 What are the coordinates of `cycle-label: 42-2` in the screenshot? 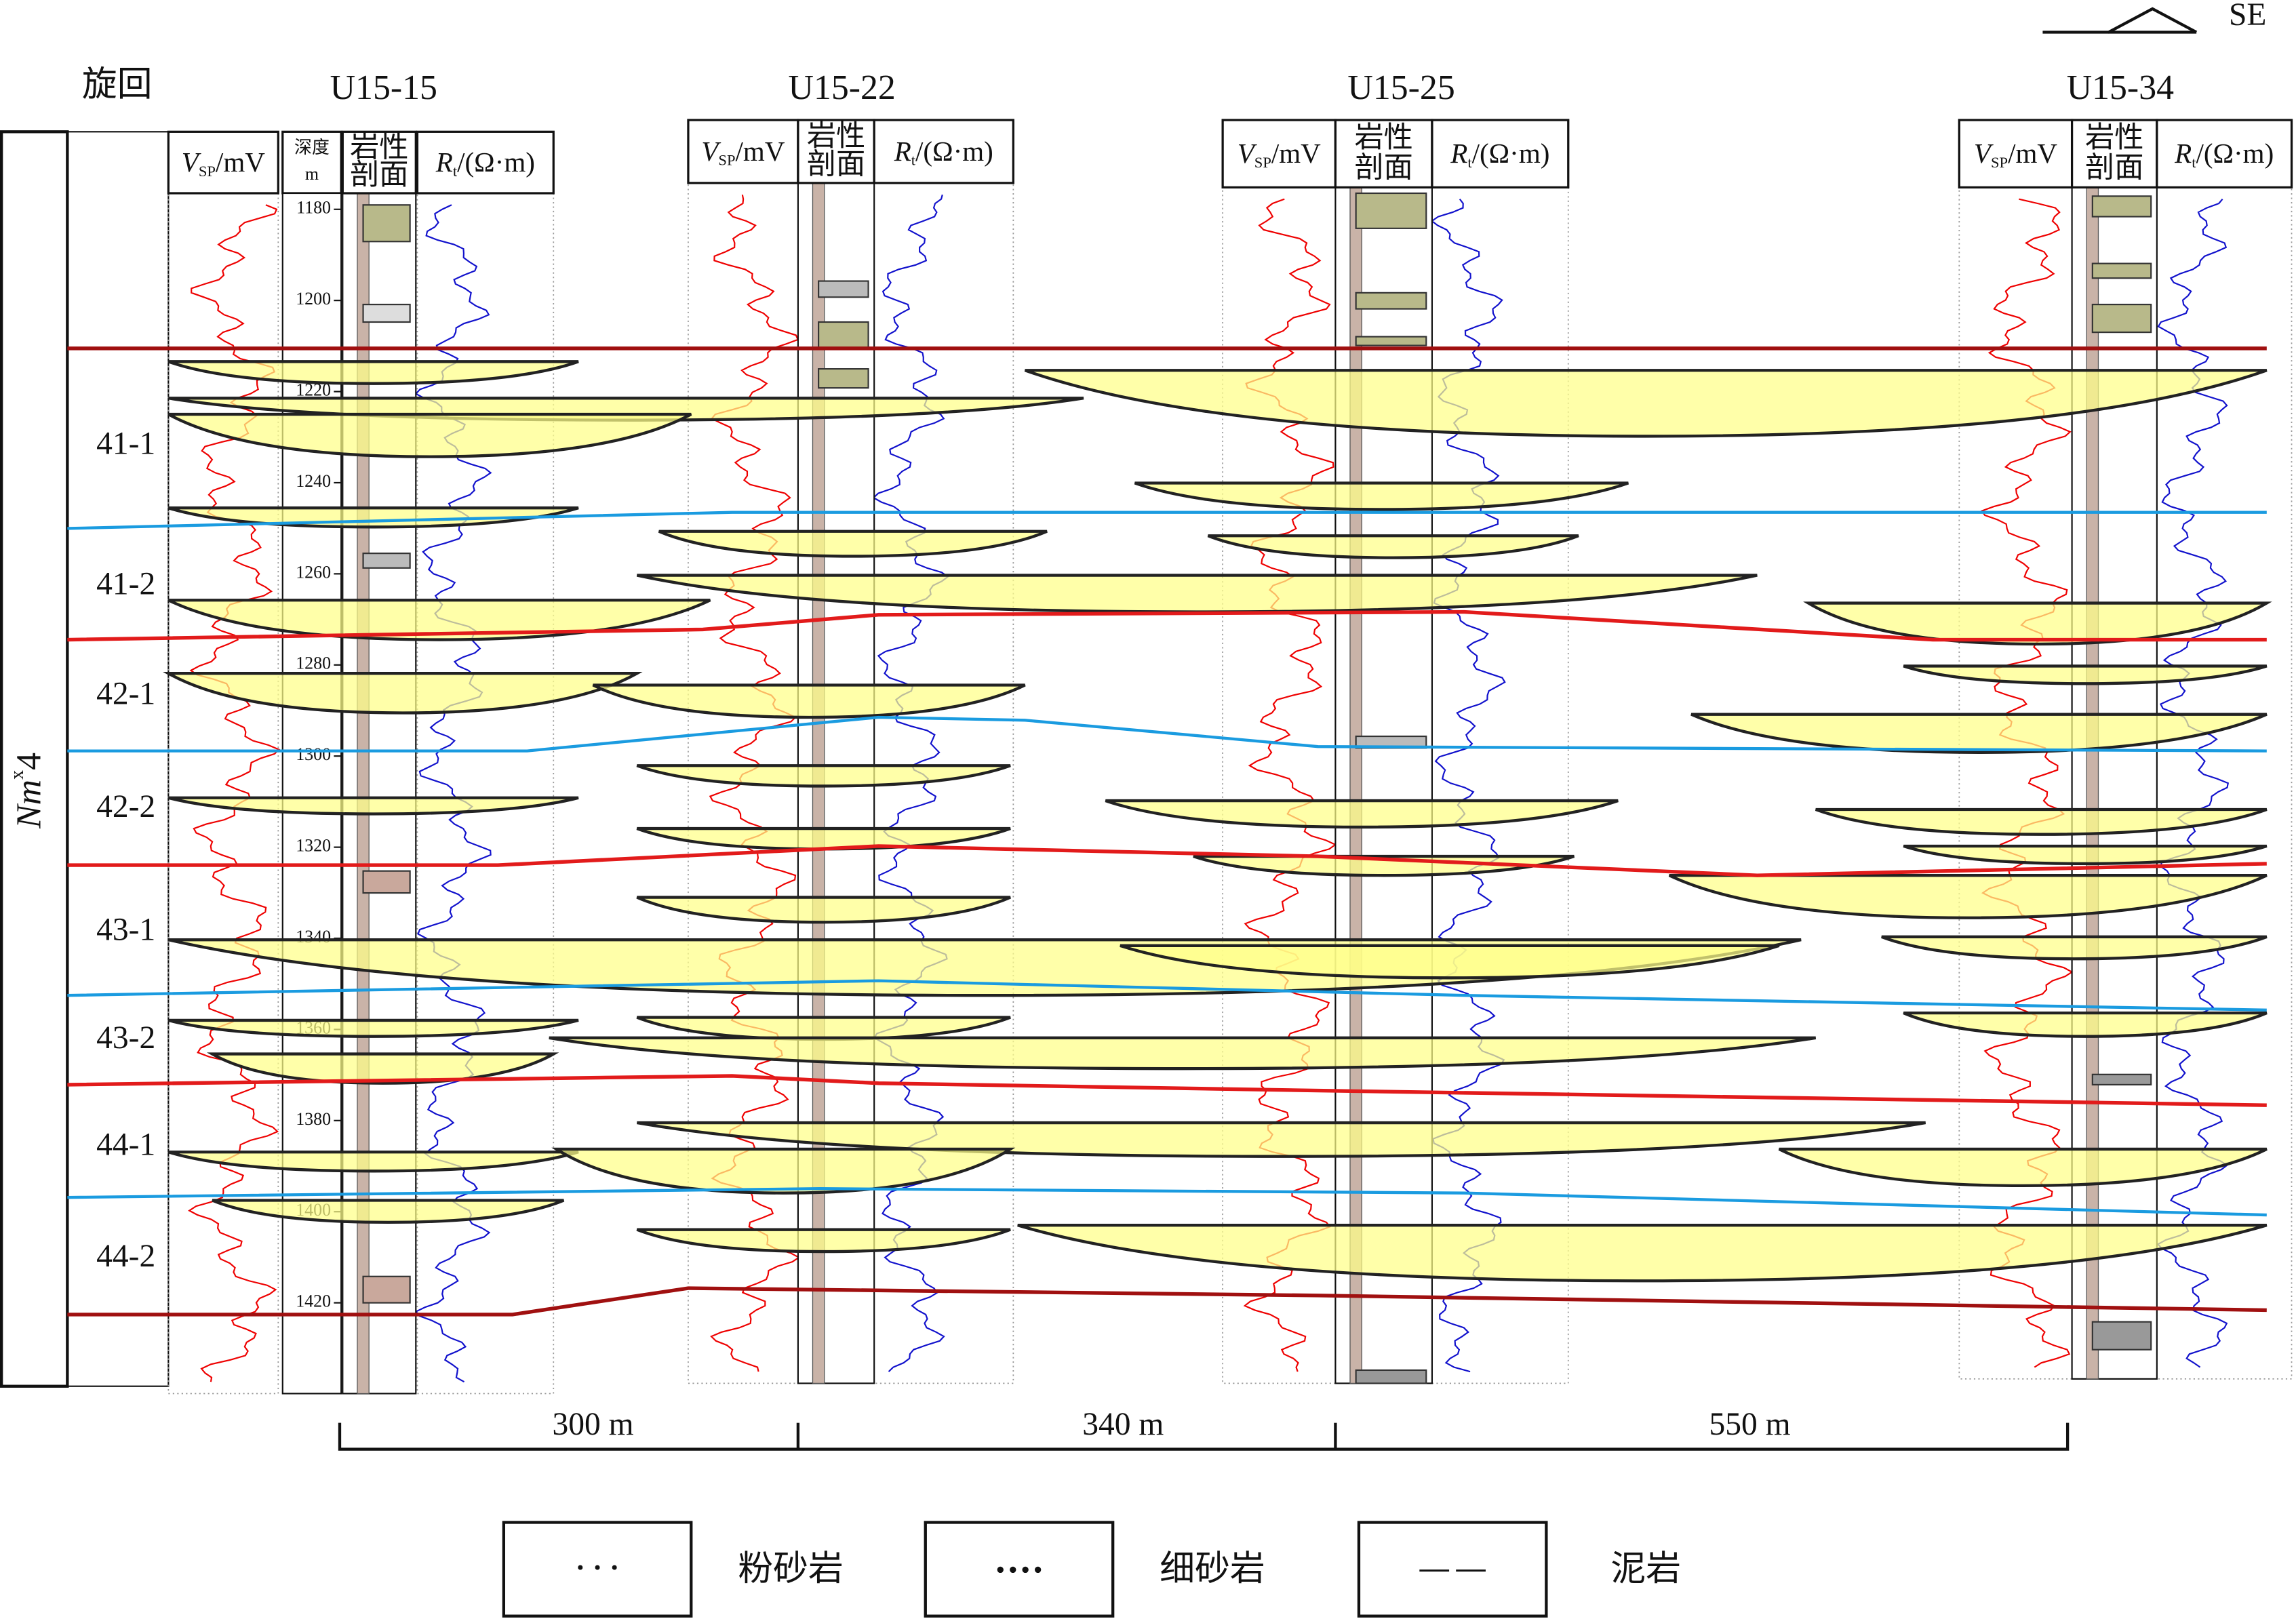 It's located at (126, 806).